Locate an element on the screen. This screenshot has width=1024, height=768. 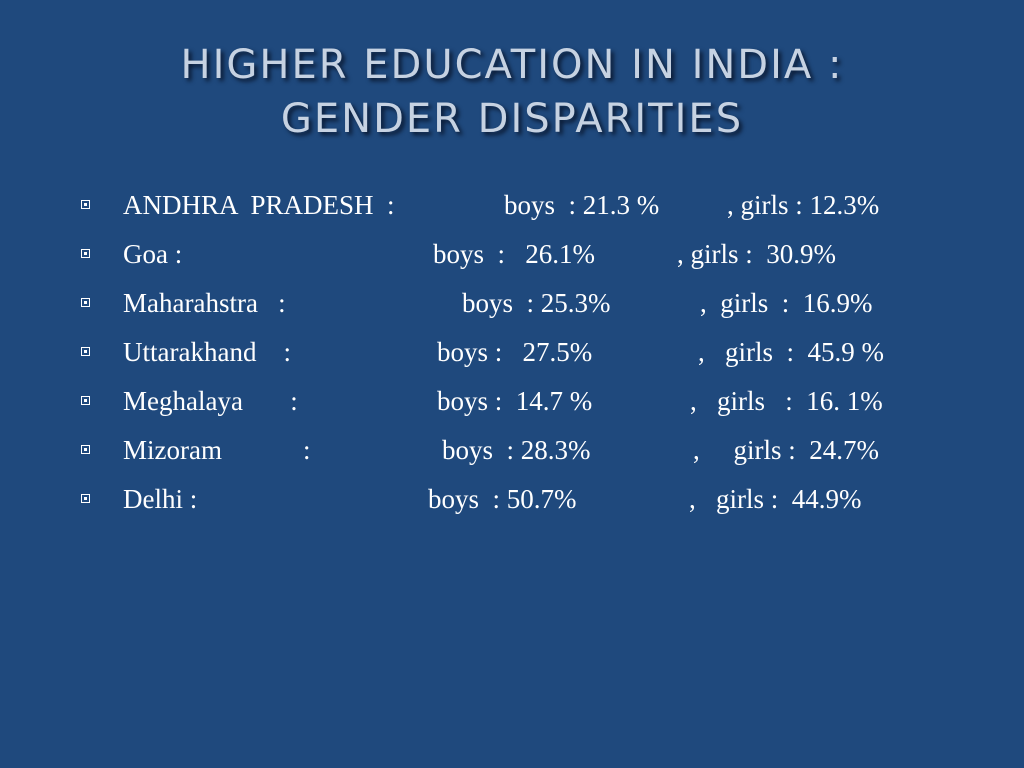
list-item: Mizoram : boys : 28.3% , girls : 24.7% is located at coordinates (512, 454).